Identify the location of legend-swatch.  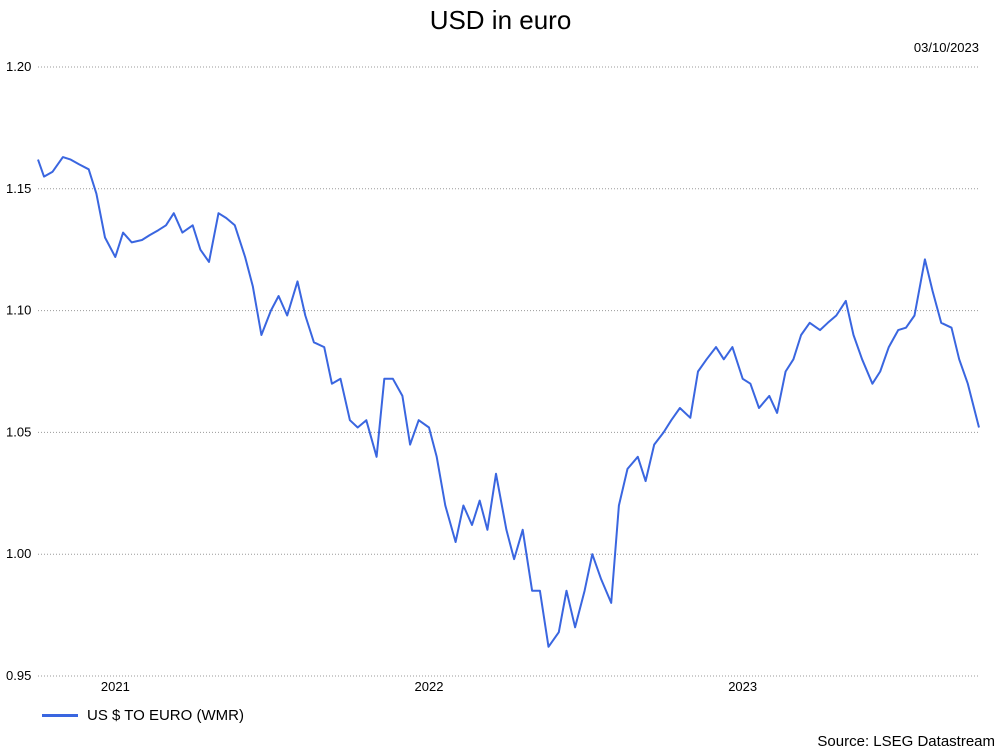
(60, 715).